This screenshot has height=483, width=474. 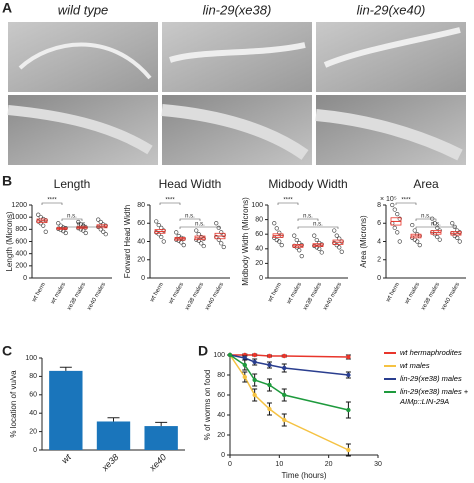 What do you see at coordinates (83, 9) in the screenshot?
I see `image-title: wild type` at bounding box center [83, 9].